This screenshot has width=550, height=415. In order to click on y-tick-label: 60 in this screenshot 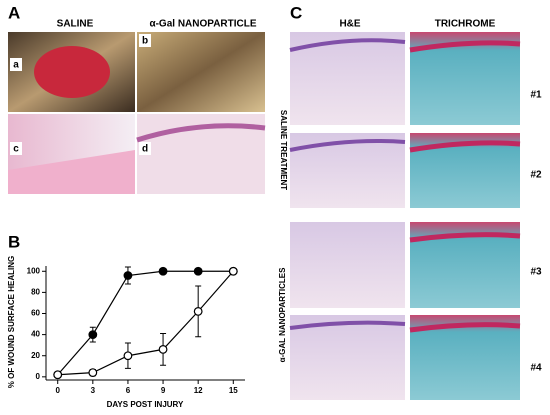, I will do `click(35, 313)`.